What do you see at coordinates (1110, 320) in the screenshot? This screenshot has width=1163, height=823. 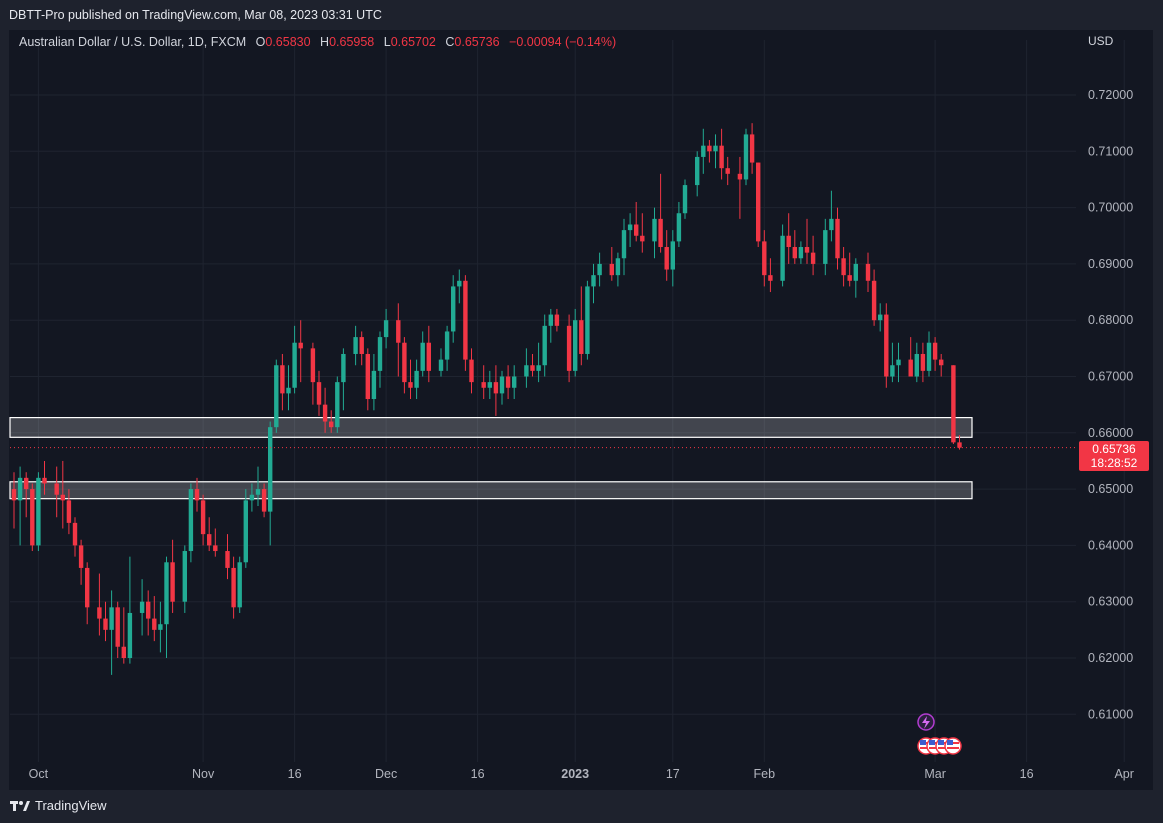 I see `y-tick-label: 0.68000` at bounding box center [1110, 320].